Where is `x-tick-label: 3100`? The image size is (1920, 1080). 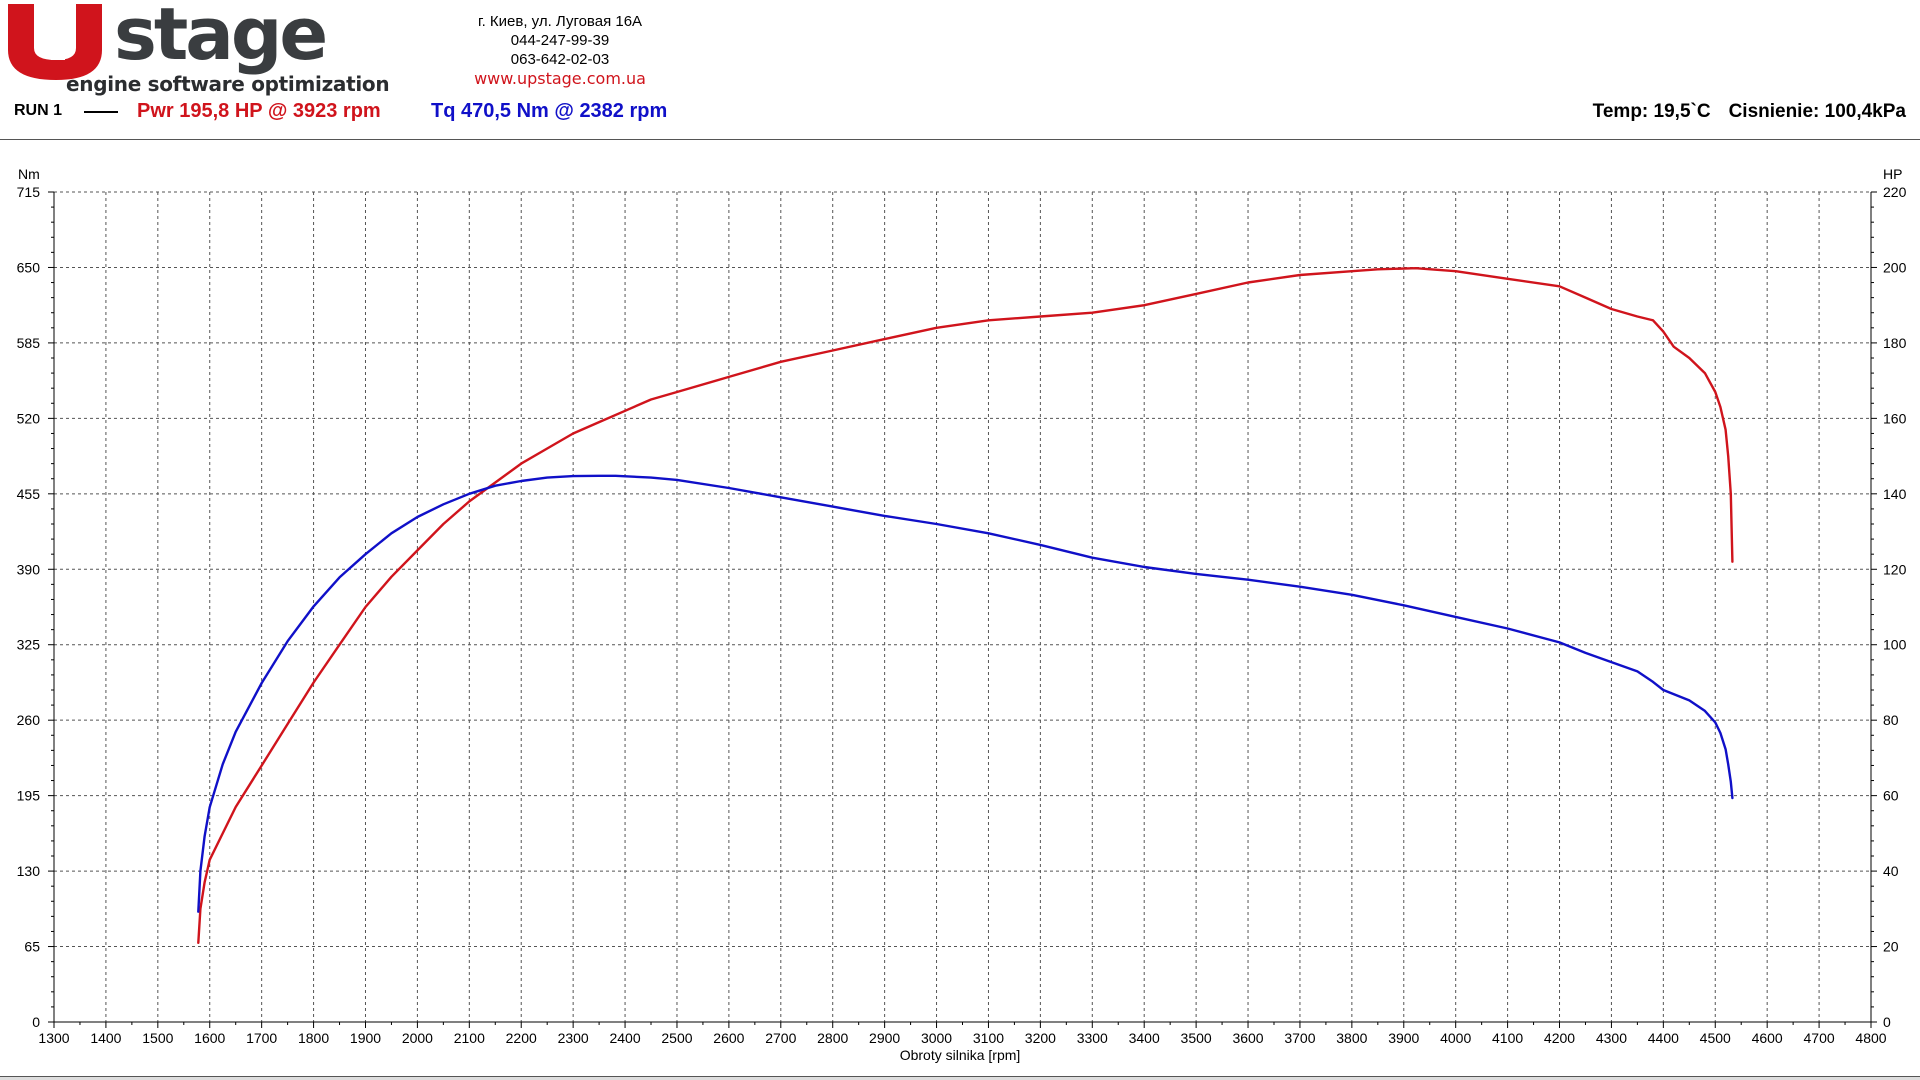 x-tick-label: 3100 is located at coordinates (988, 1038).